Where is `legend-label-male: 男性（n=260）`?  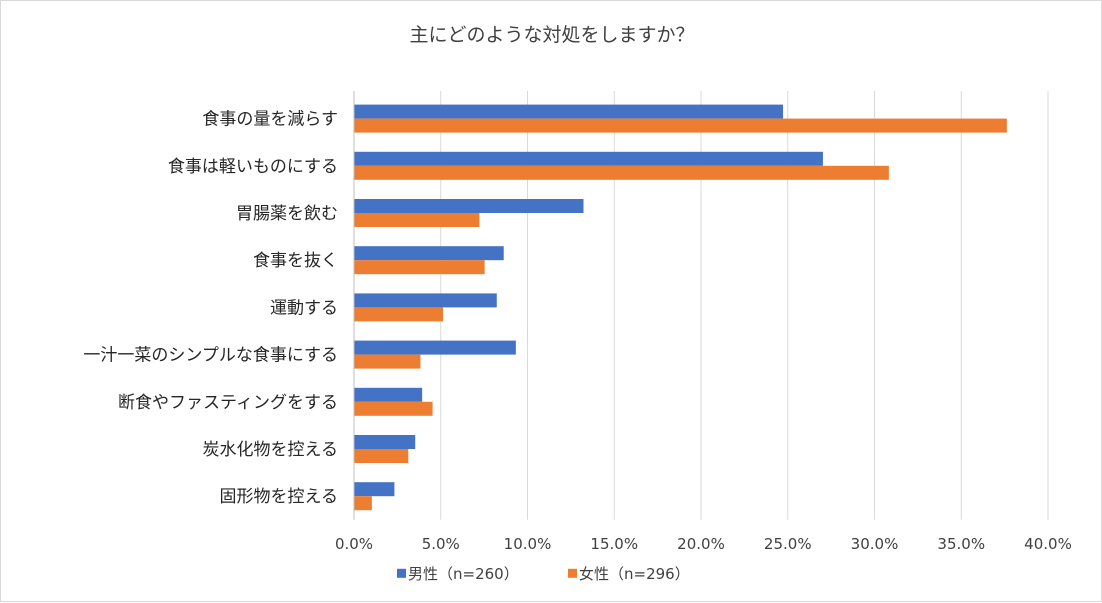
legend-label-male: 男性（n=260） is located at coordinates (463, 574).